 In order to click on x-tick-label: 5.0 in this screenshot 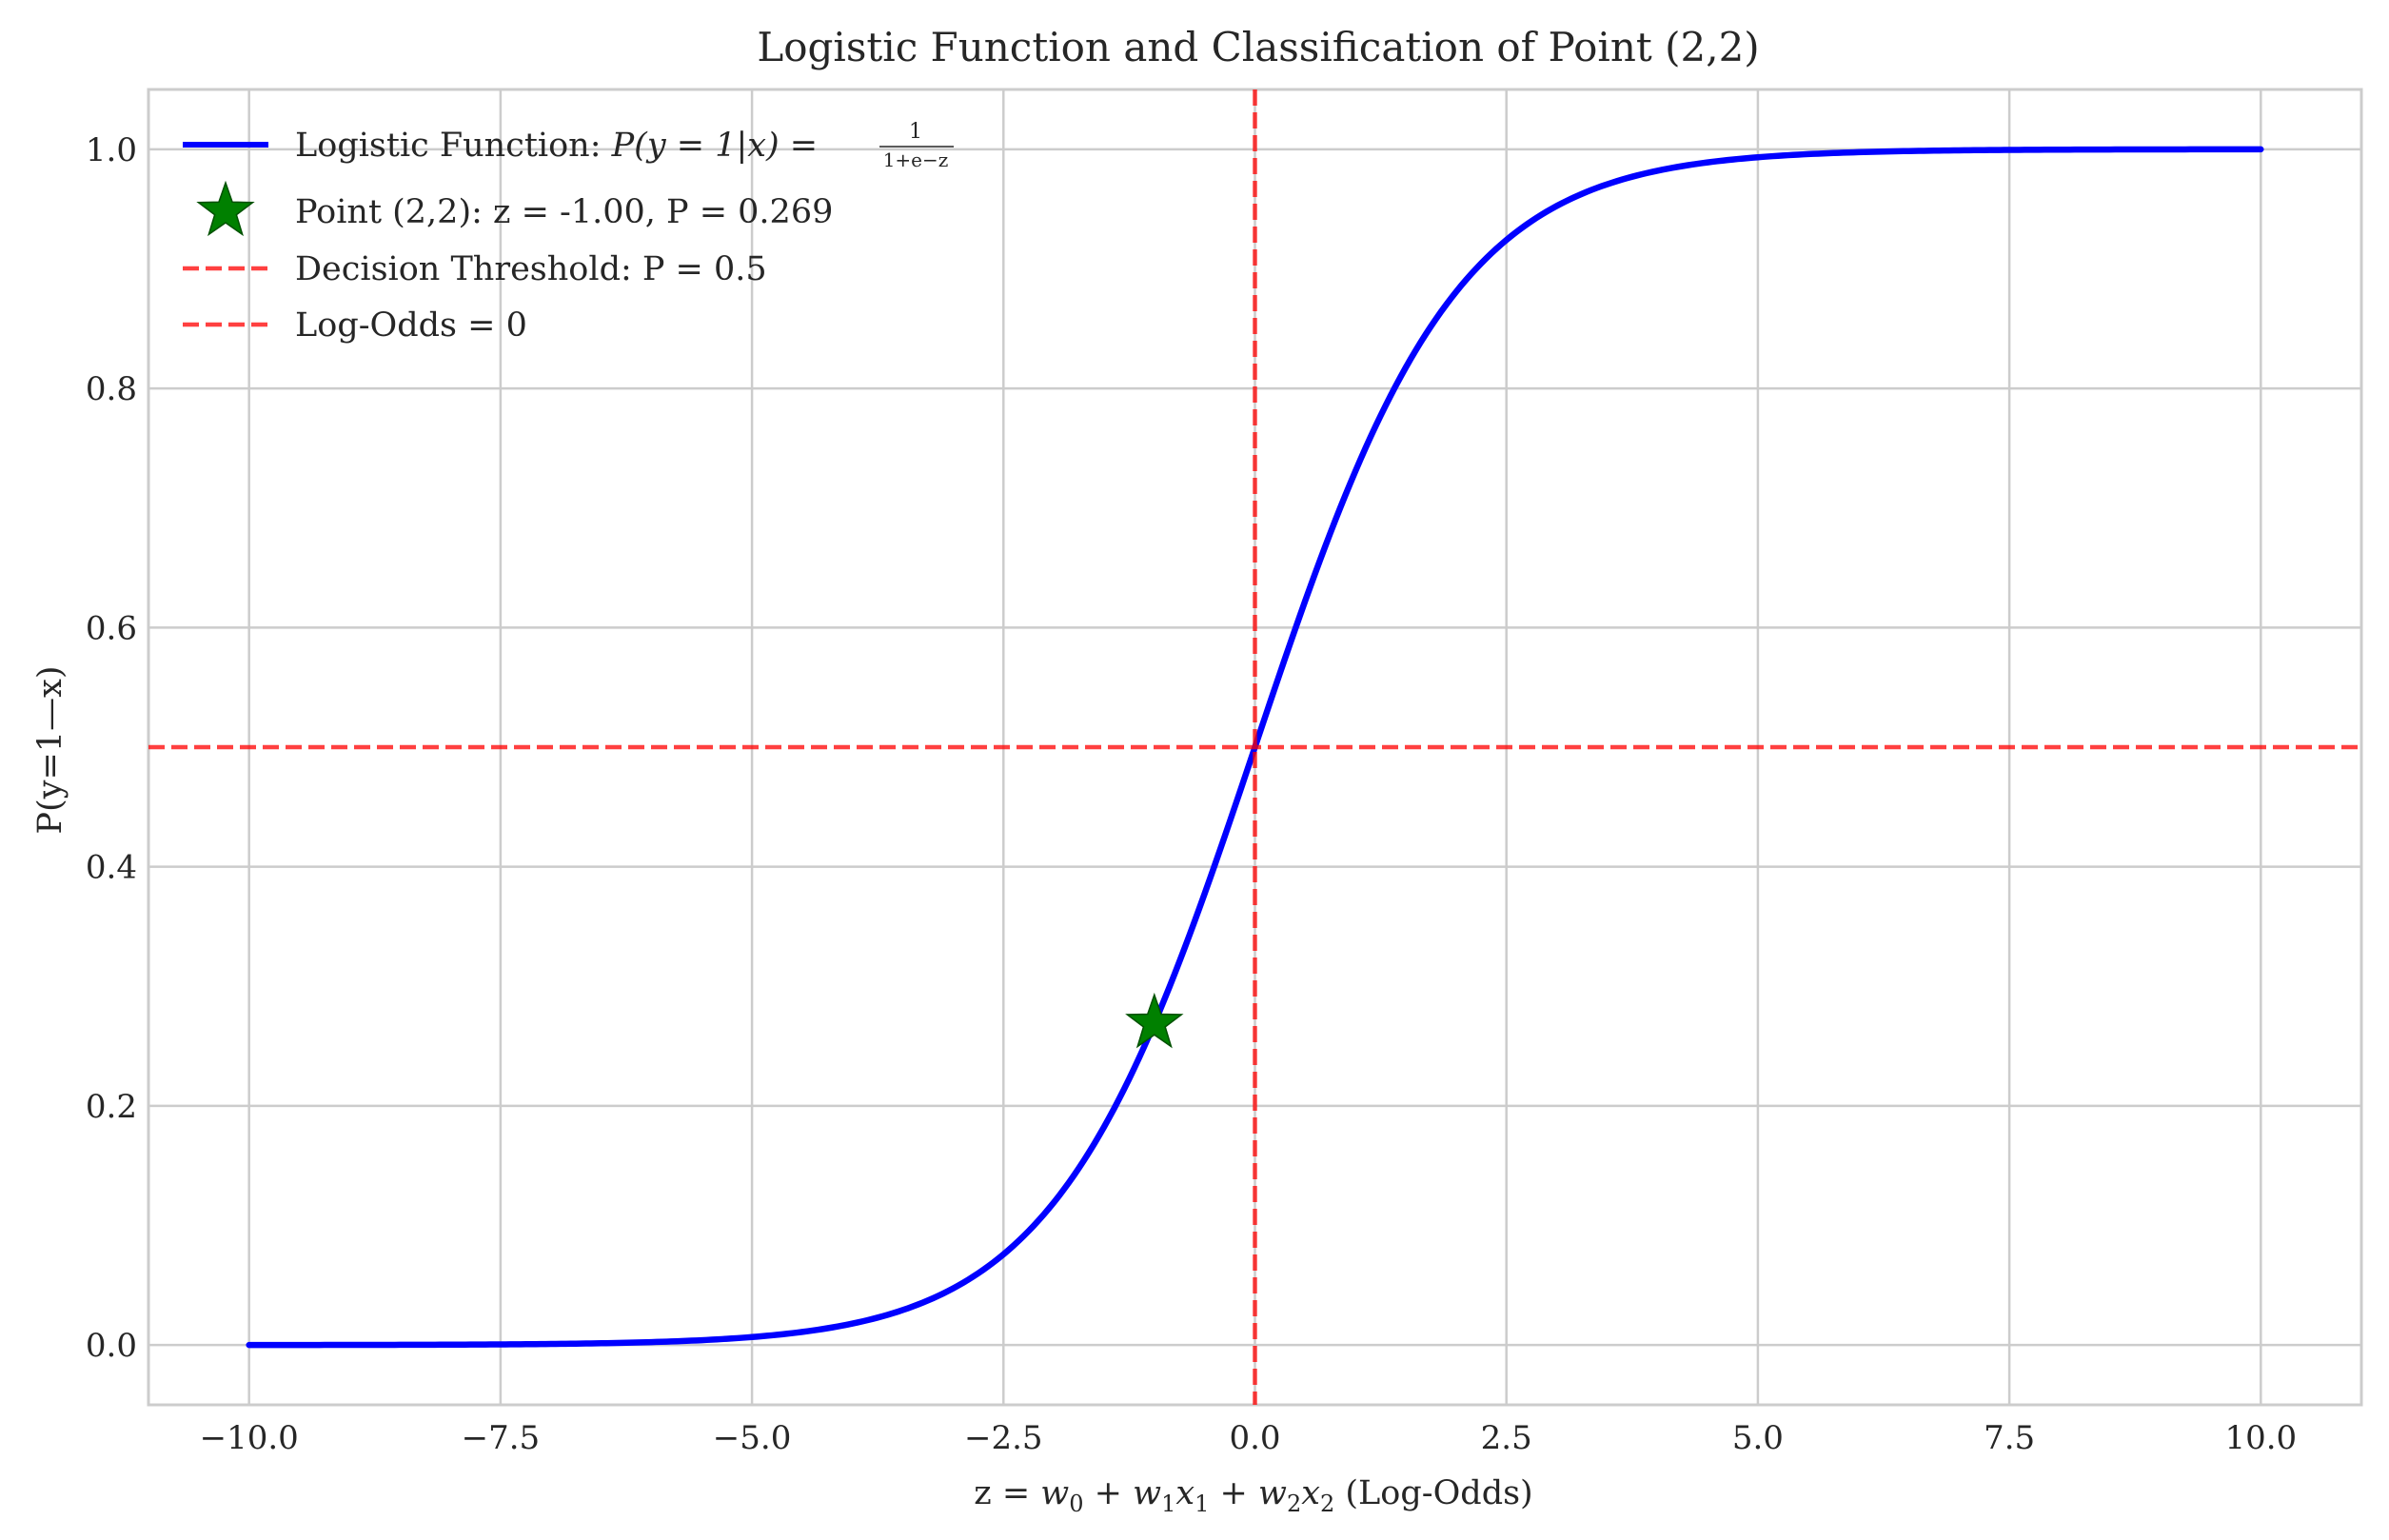, I will do `click(1758, 1438)`.